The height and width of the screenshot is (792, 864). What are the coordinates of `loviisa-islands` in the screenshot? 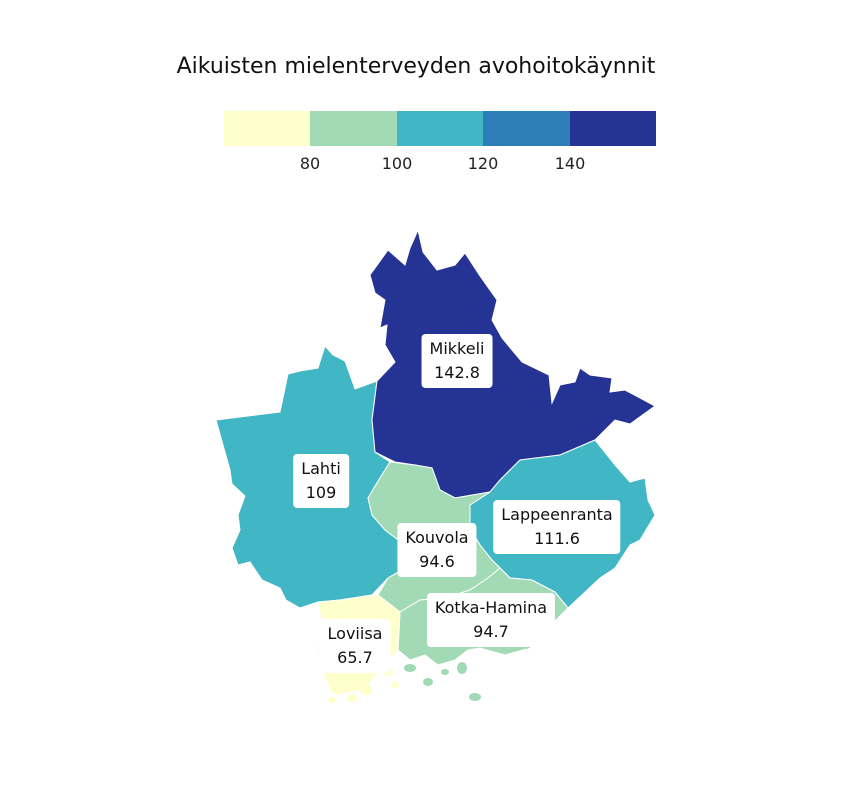 It's located at (363, 685).